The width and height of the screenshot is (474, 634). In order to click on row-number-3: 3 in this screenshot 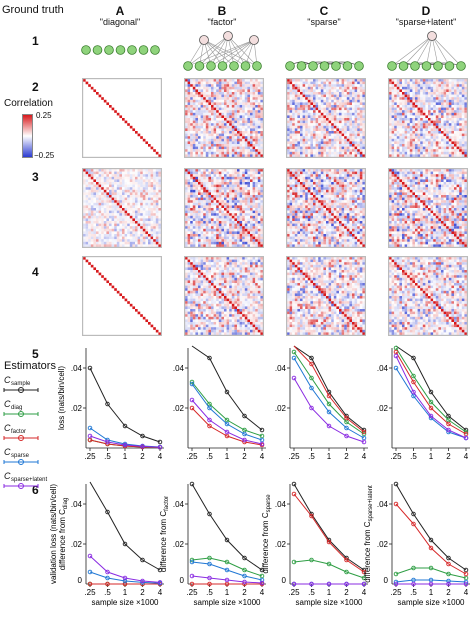, I will do `click(35, 177)`.